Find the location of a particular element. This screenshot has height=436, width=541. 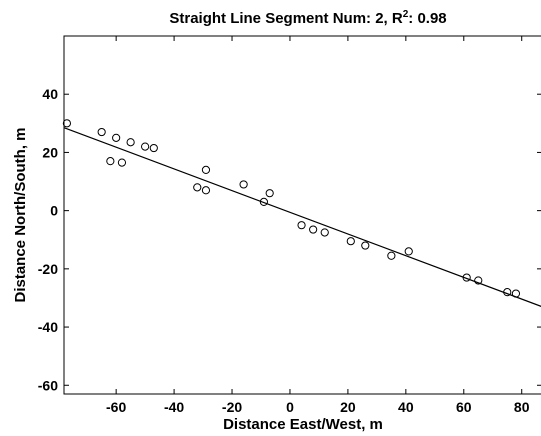

y-tick-label: -40 is located at coordinates (48, 327).